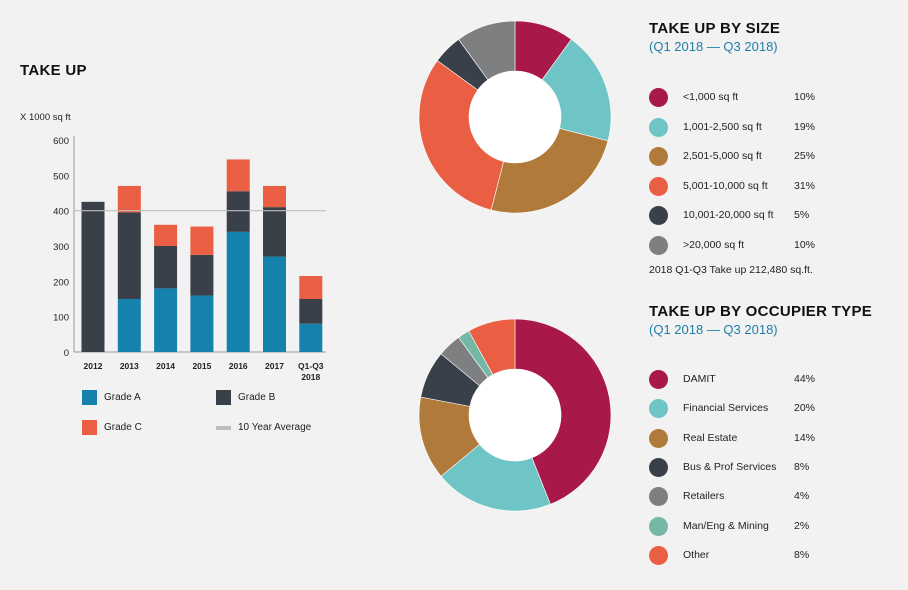 Image resolution: width=908 pixels, height=590 pixels. I want to click on x-tick-label: 2016, so click(238, 366).